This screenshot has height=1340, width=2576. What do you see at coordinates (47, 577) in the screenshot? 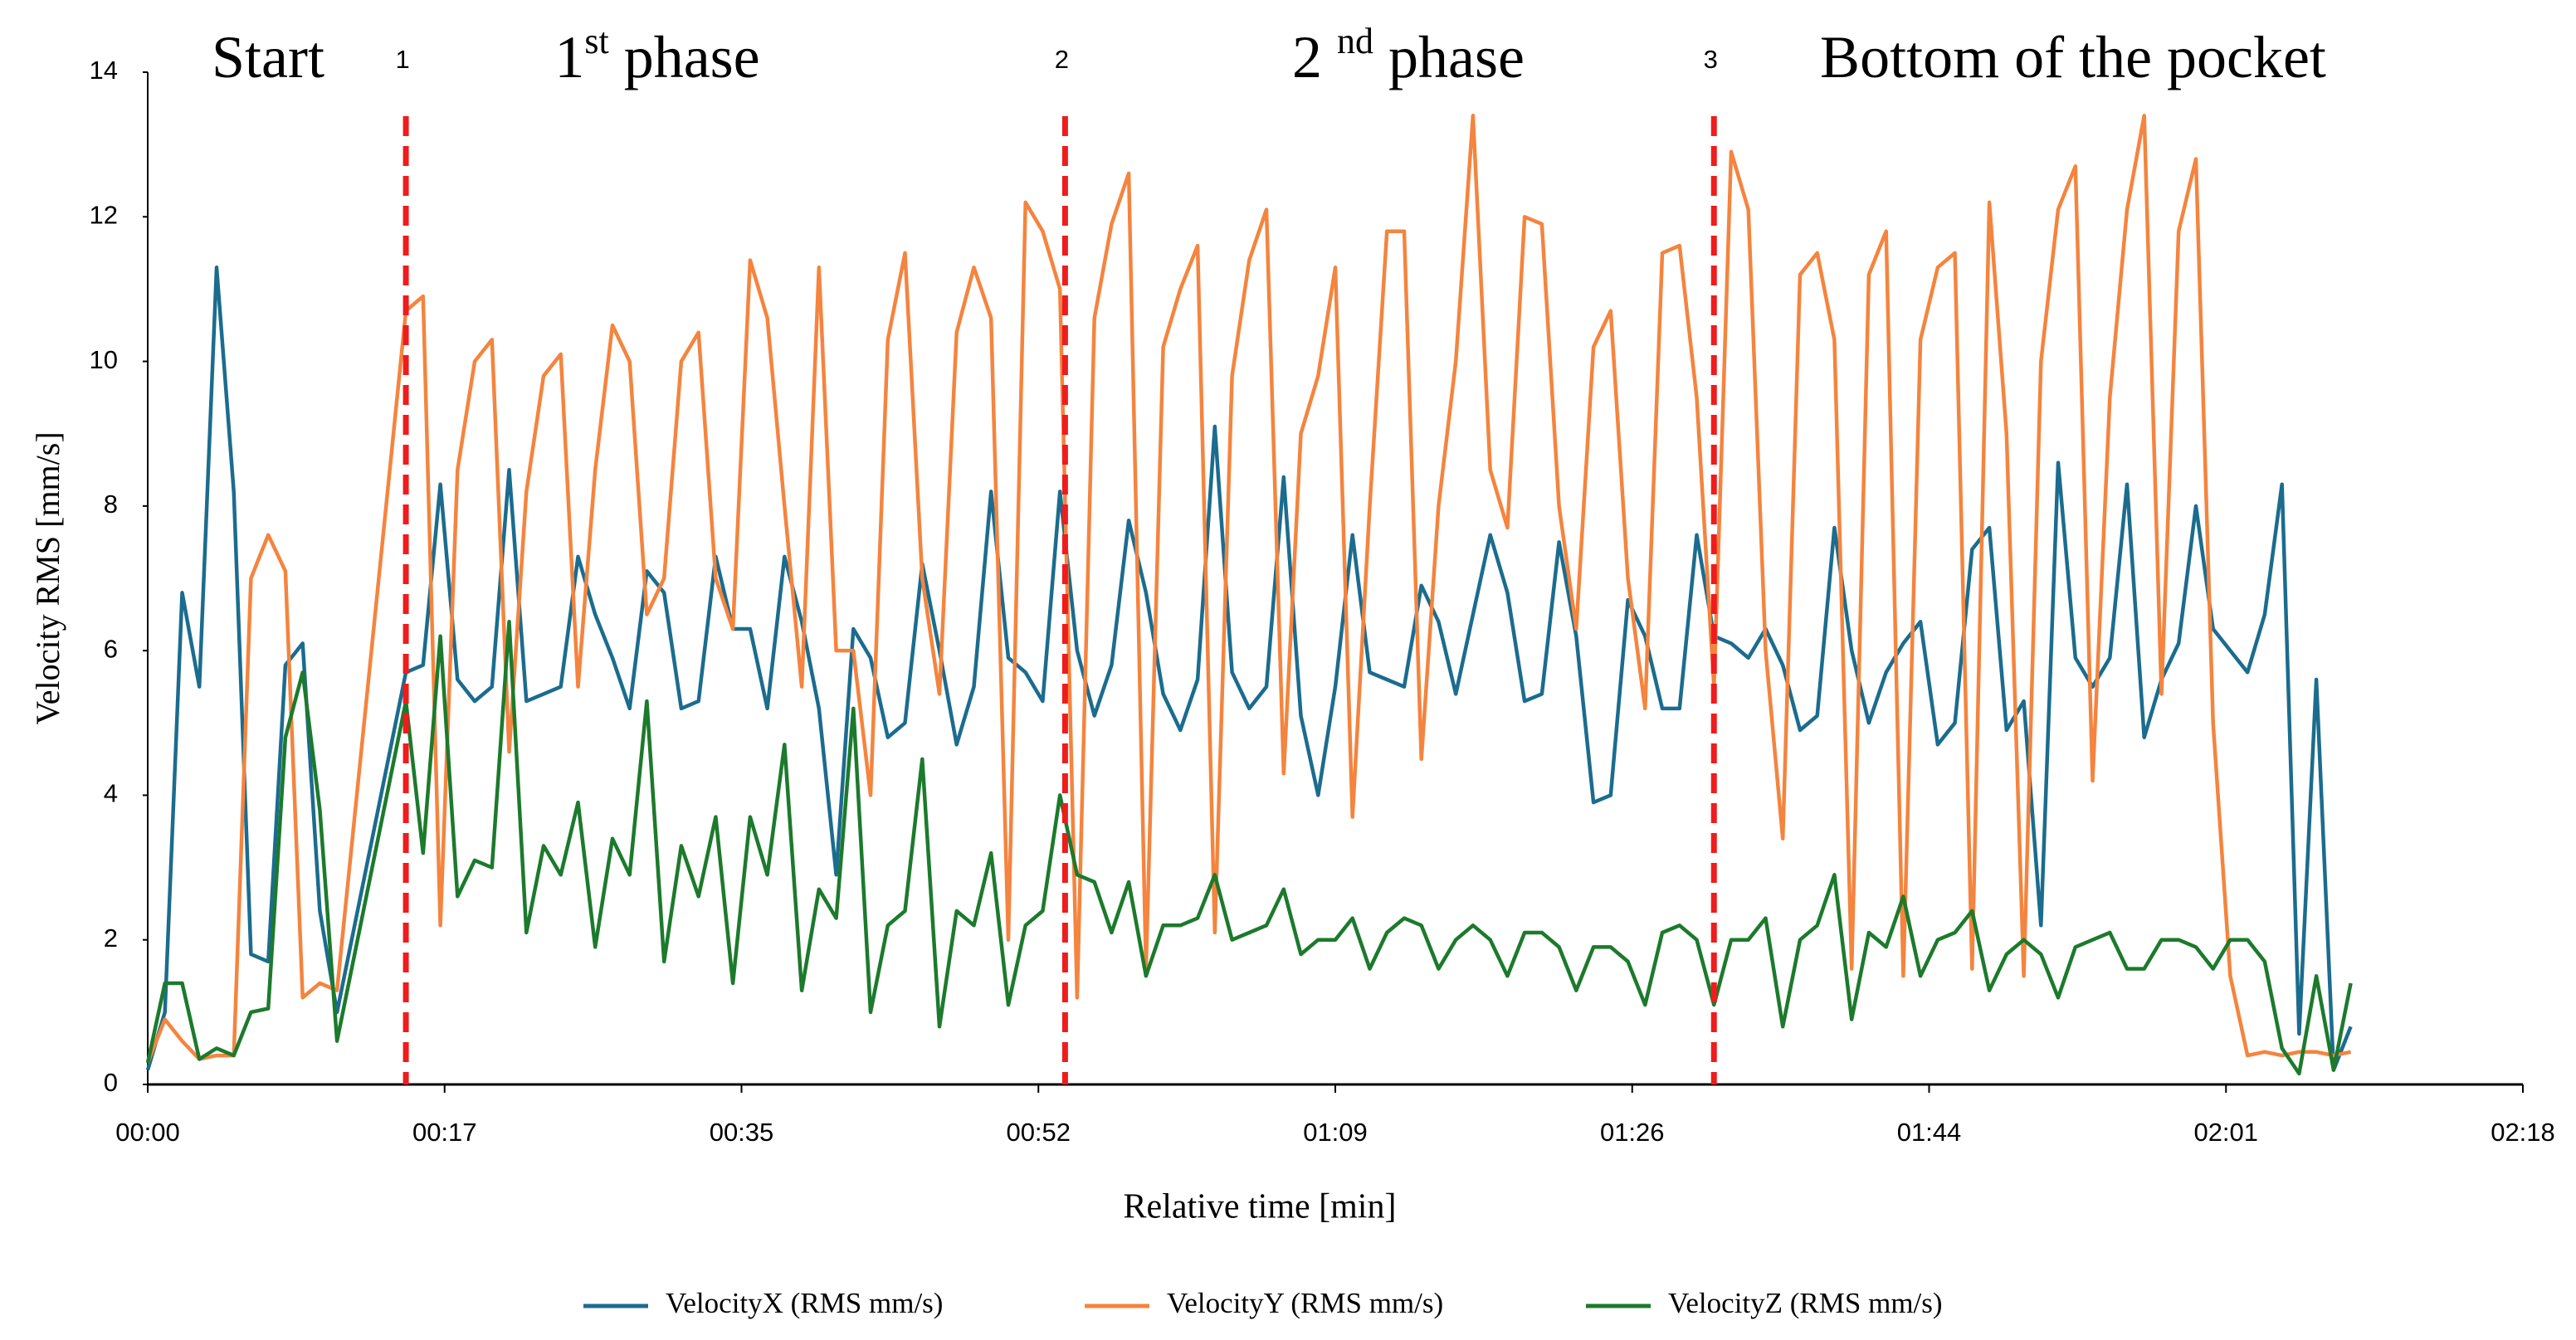
I see `y-axis-title: Velocity RMS [mm/s]` at bounding box center [47, 577].